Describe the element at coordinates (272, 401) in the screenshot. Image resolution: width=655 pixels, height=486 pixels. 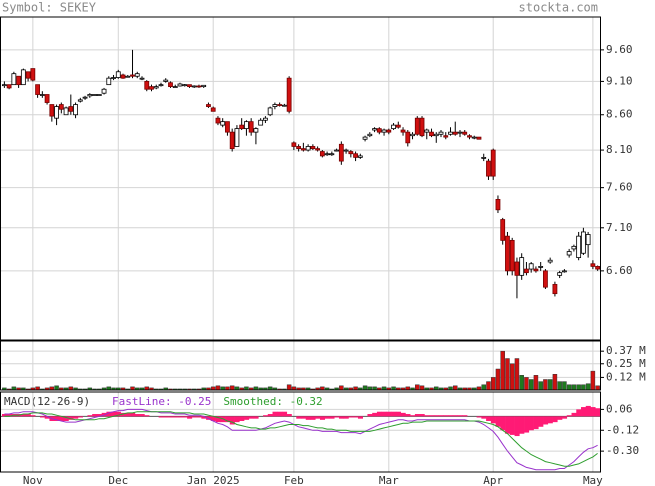
I see `legend-label: Smoothed: -0.32` at that location.